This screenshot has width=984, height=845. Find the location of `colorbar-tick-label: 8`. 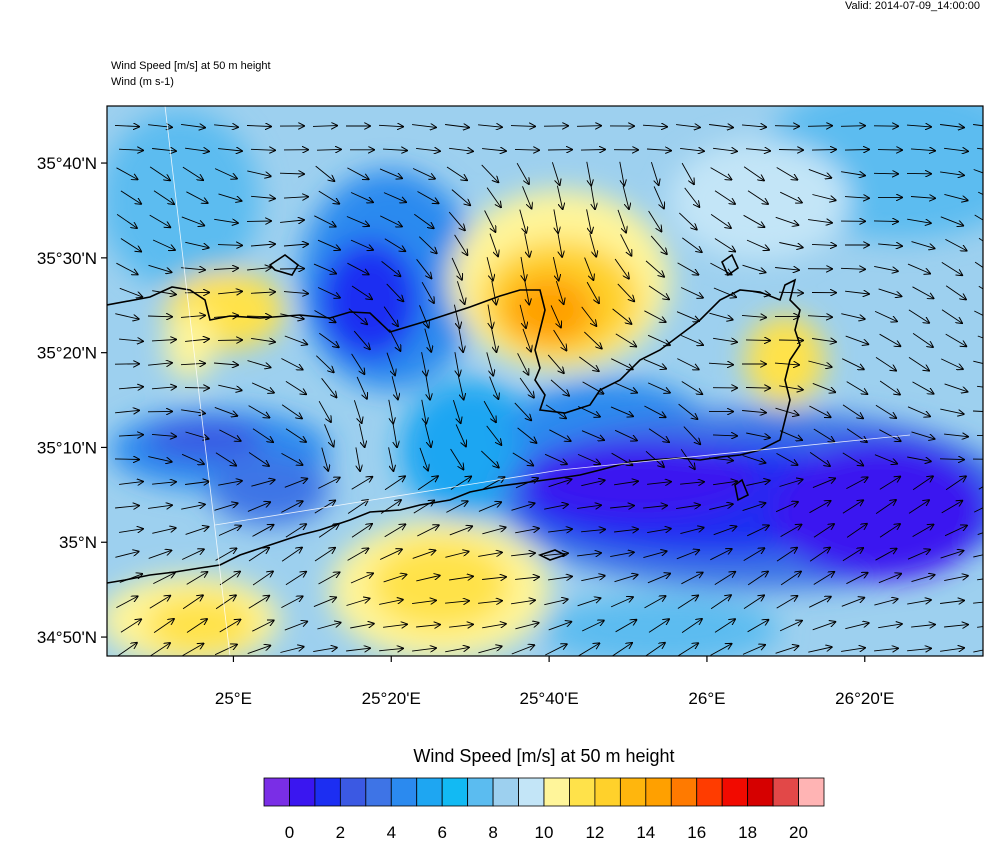

colorbar-tick-label: 8 is located at coordinates (492, 832).